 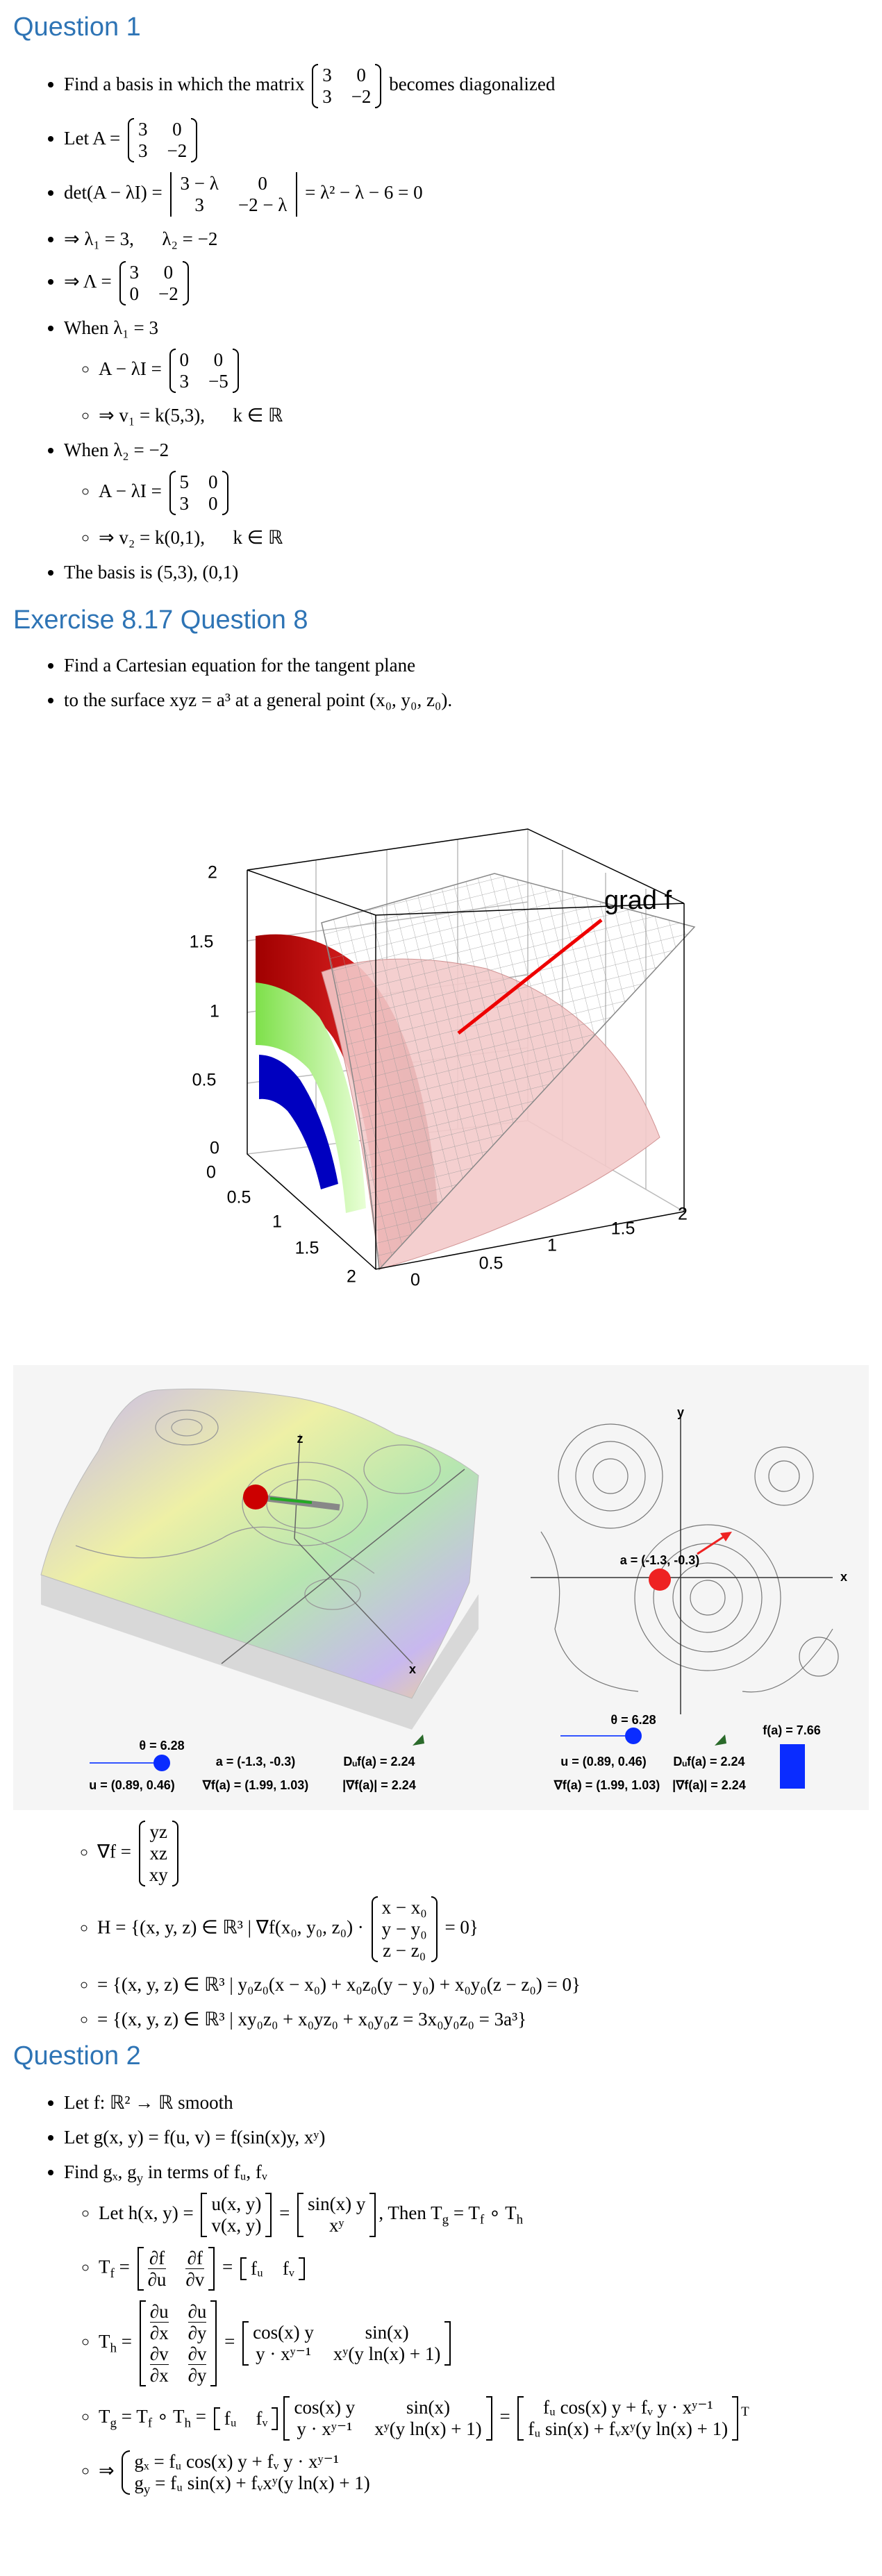 I want to click on math-text: Let A =, so click(x=94, y=138).